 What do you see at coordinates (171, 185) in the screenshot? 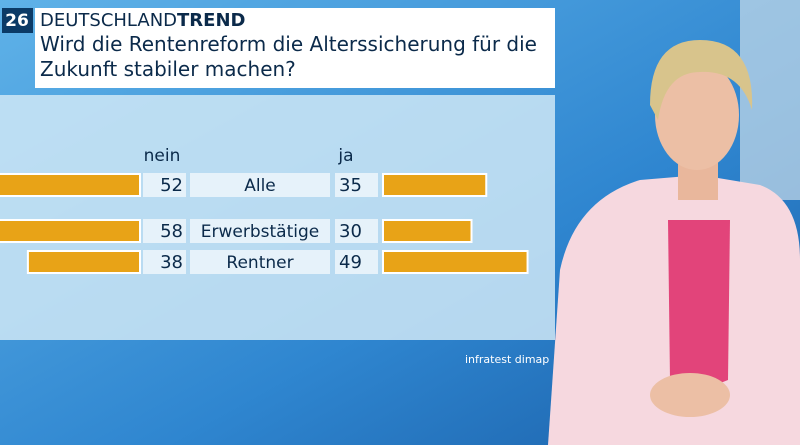
I see `value-label: 52` at bounding box center [171, 185].